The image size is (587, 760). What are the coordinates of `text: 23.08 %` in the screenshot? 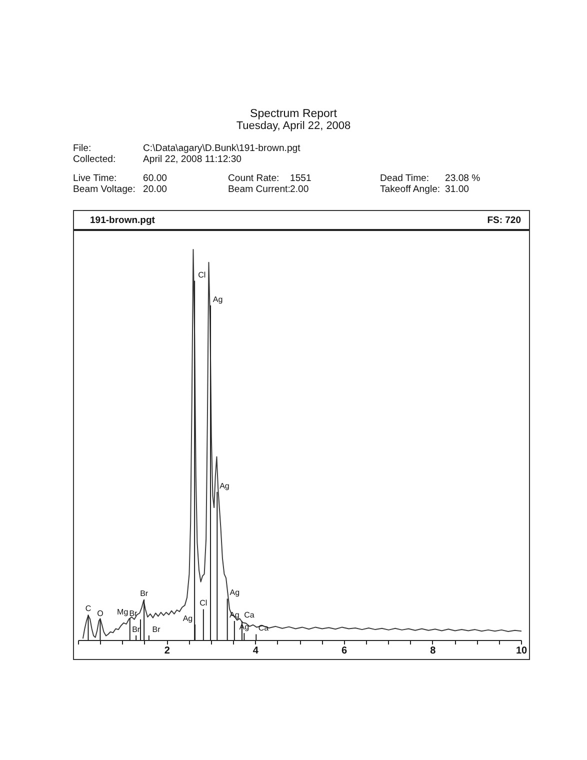 It's located at (462, 178).